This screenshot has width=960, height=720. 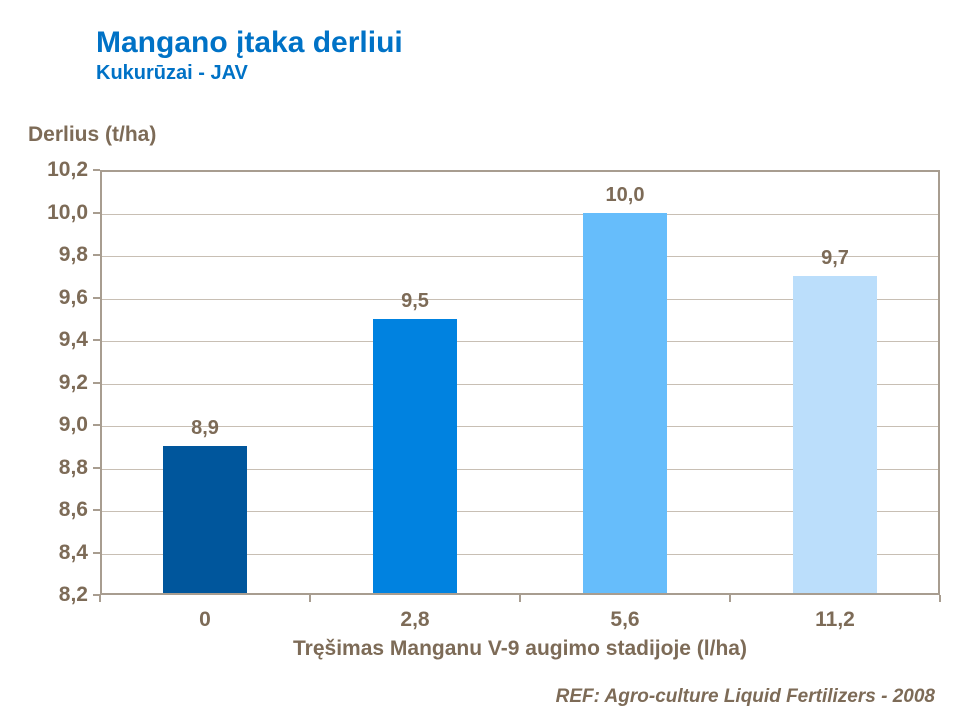 I want to click on x-category-label: 5,6, so click(x=625, y=619).